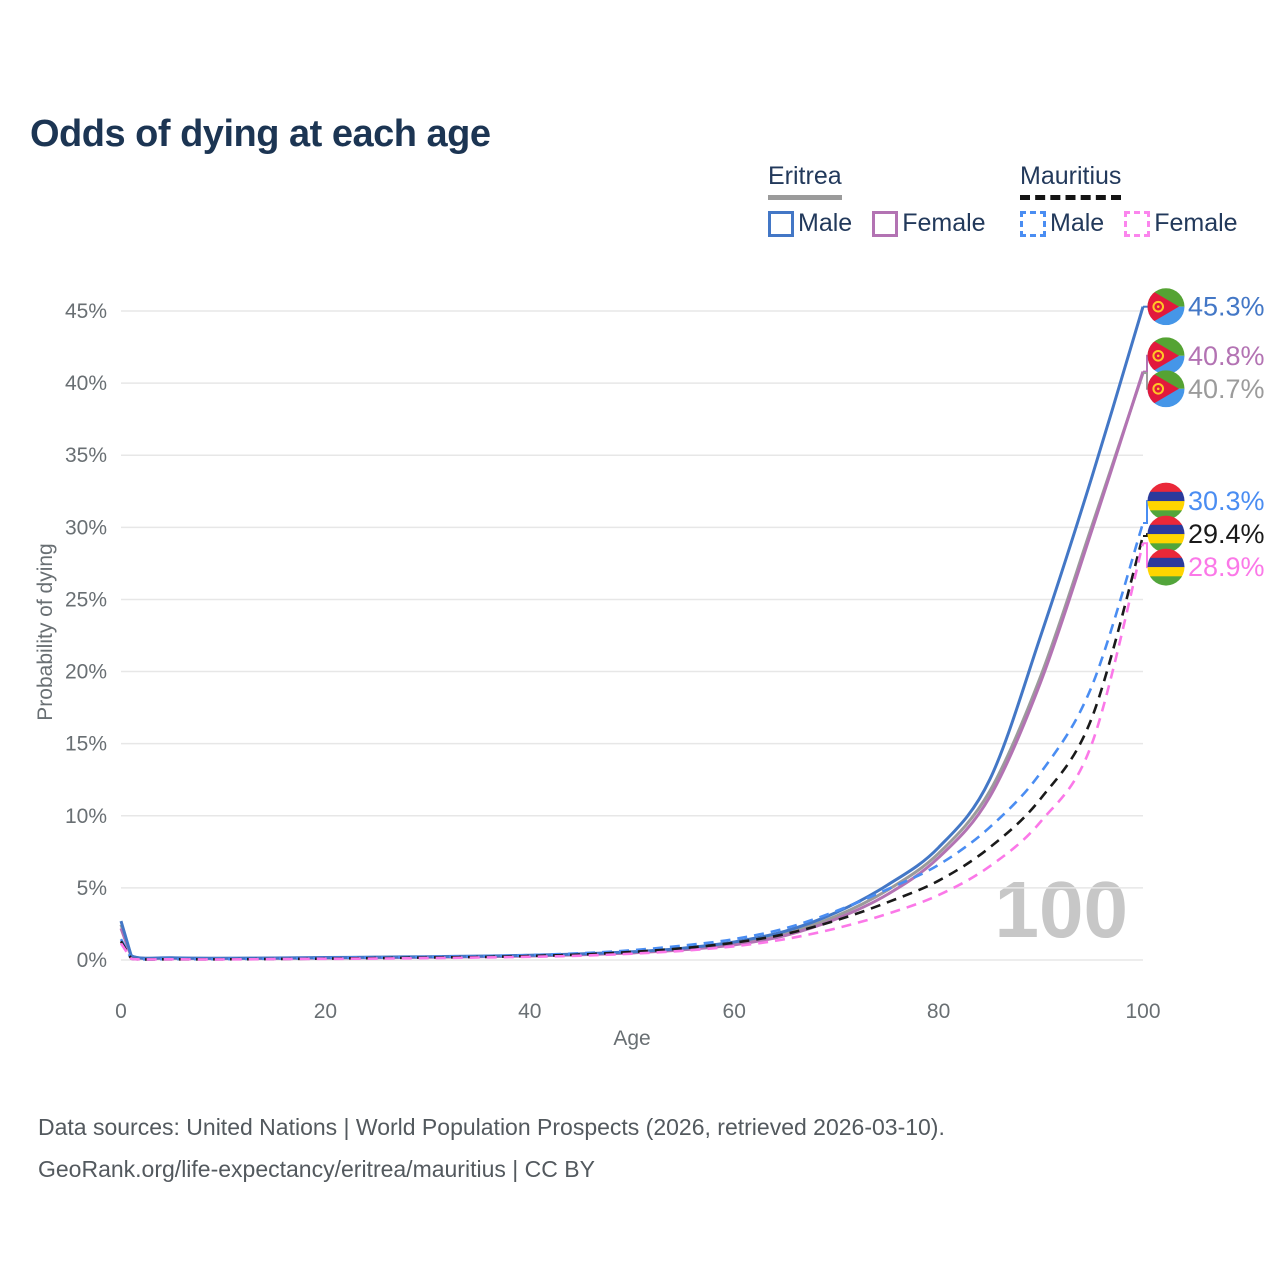 The image size is (1280, 1280). What do you see at coordinates (1226, 501) in the screenshot?
I see `end-value-label-mauritius-male: 30.3%` at bounding box center [1226, 501].